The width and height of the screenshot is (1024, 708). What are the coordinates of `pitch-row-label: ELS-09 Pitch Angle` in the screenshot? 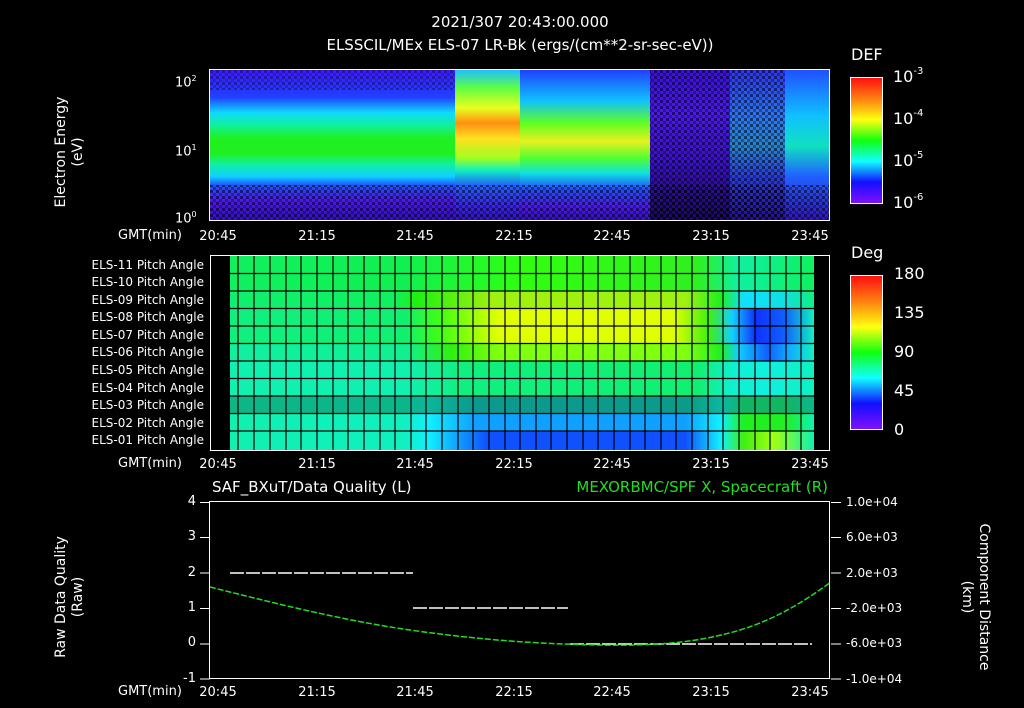 It's located at (147, 300).